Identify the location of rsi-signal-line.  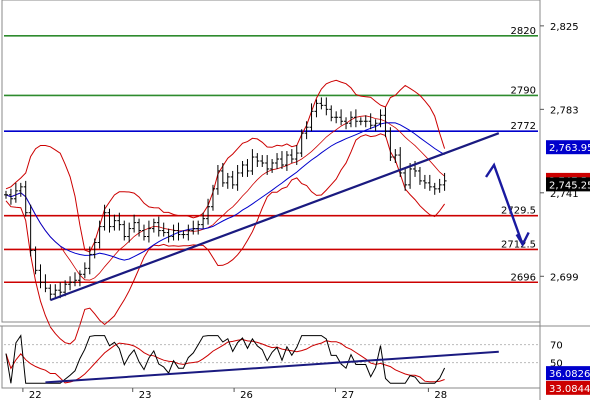
(225, 361).